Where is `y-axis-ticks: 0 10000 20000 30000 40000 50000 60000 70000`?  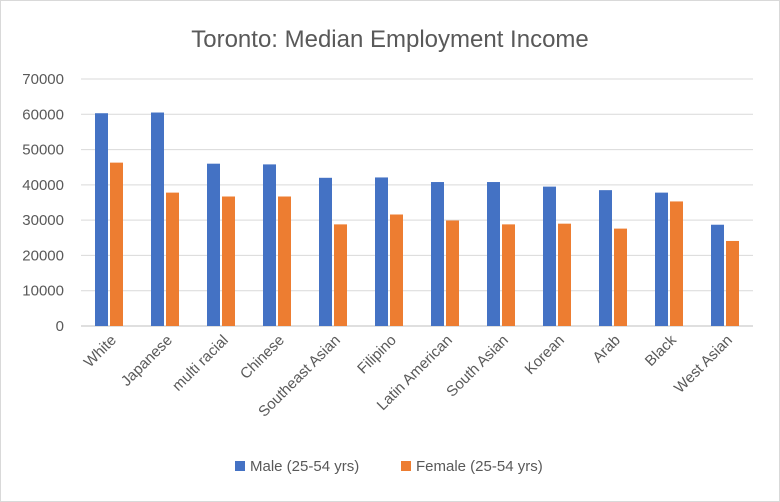
y-axis-ticks: 0 10000 20000 30000 40000 50000 60000 70000 is located at coordinates (43, 203).